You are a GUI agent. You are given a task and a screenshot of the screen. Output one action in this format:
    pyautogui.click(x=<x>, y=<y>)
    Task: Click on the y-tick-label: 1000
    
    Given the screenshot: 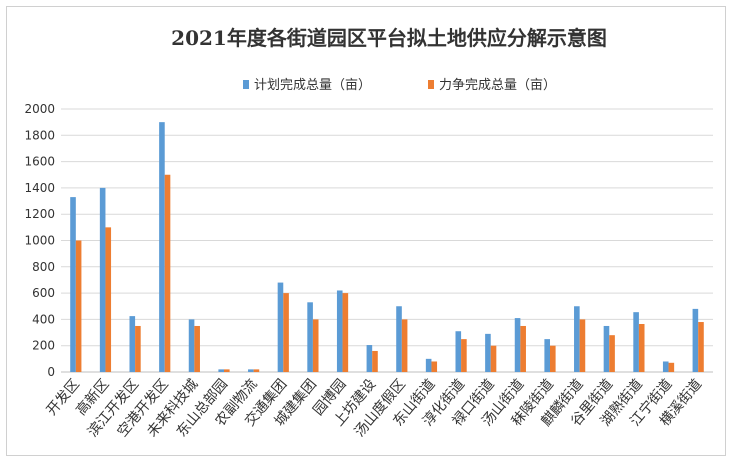 What is the action you would take?
    pyautogui.click(x=39, y=241)
    